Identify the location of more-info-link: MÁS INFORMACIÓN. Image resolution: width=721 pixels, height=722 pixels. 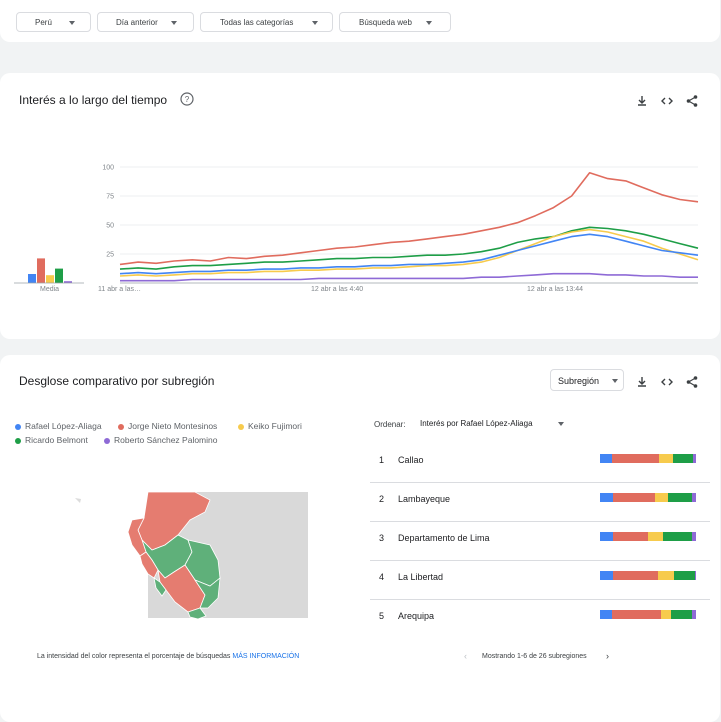
(266, 656).